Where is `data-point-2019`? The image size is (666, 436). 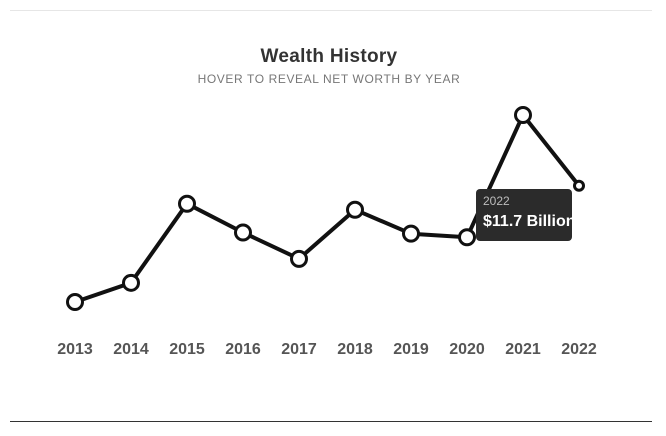
data-point-2019 is located at coordinates (411, 233).